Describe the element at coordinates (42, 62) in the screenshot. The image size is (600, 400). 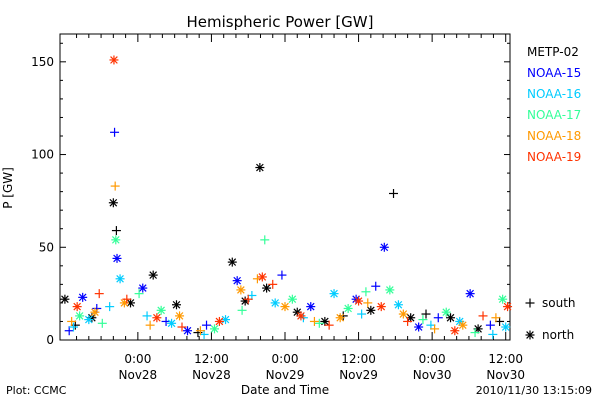
I see `y-tick-label: 150` at that location.